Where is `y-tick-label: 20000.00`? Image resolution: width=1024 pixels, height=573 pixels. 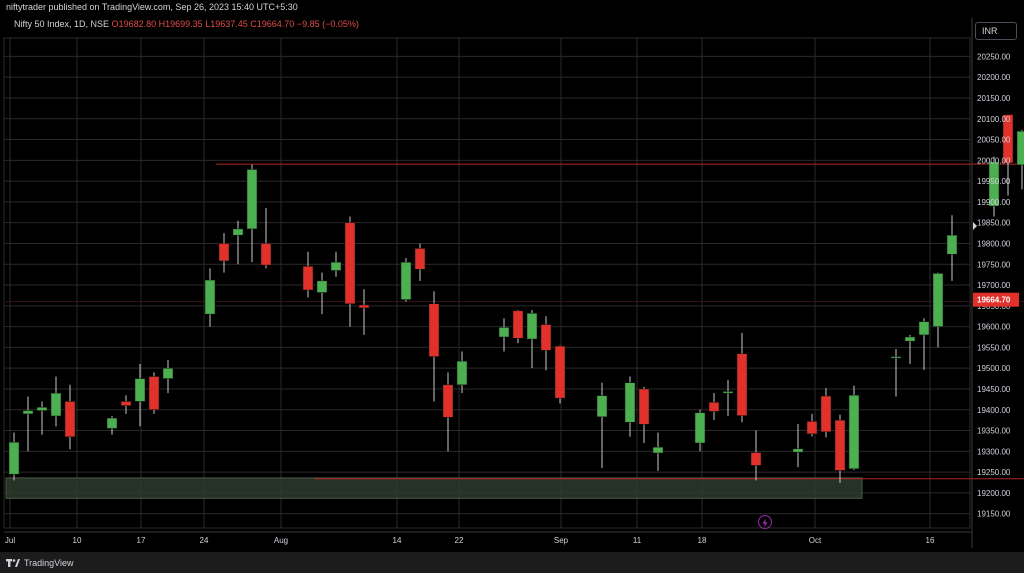
y-tick-label: 20000.00 is located at coordinates (994, 160).